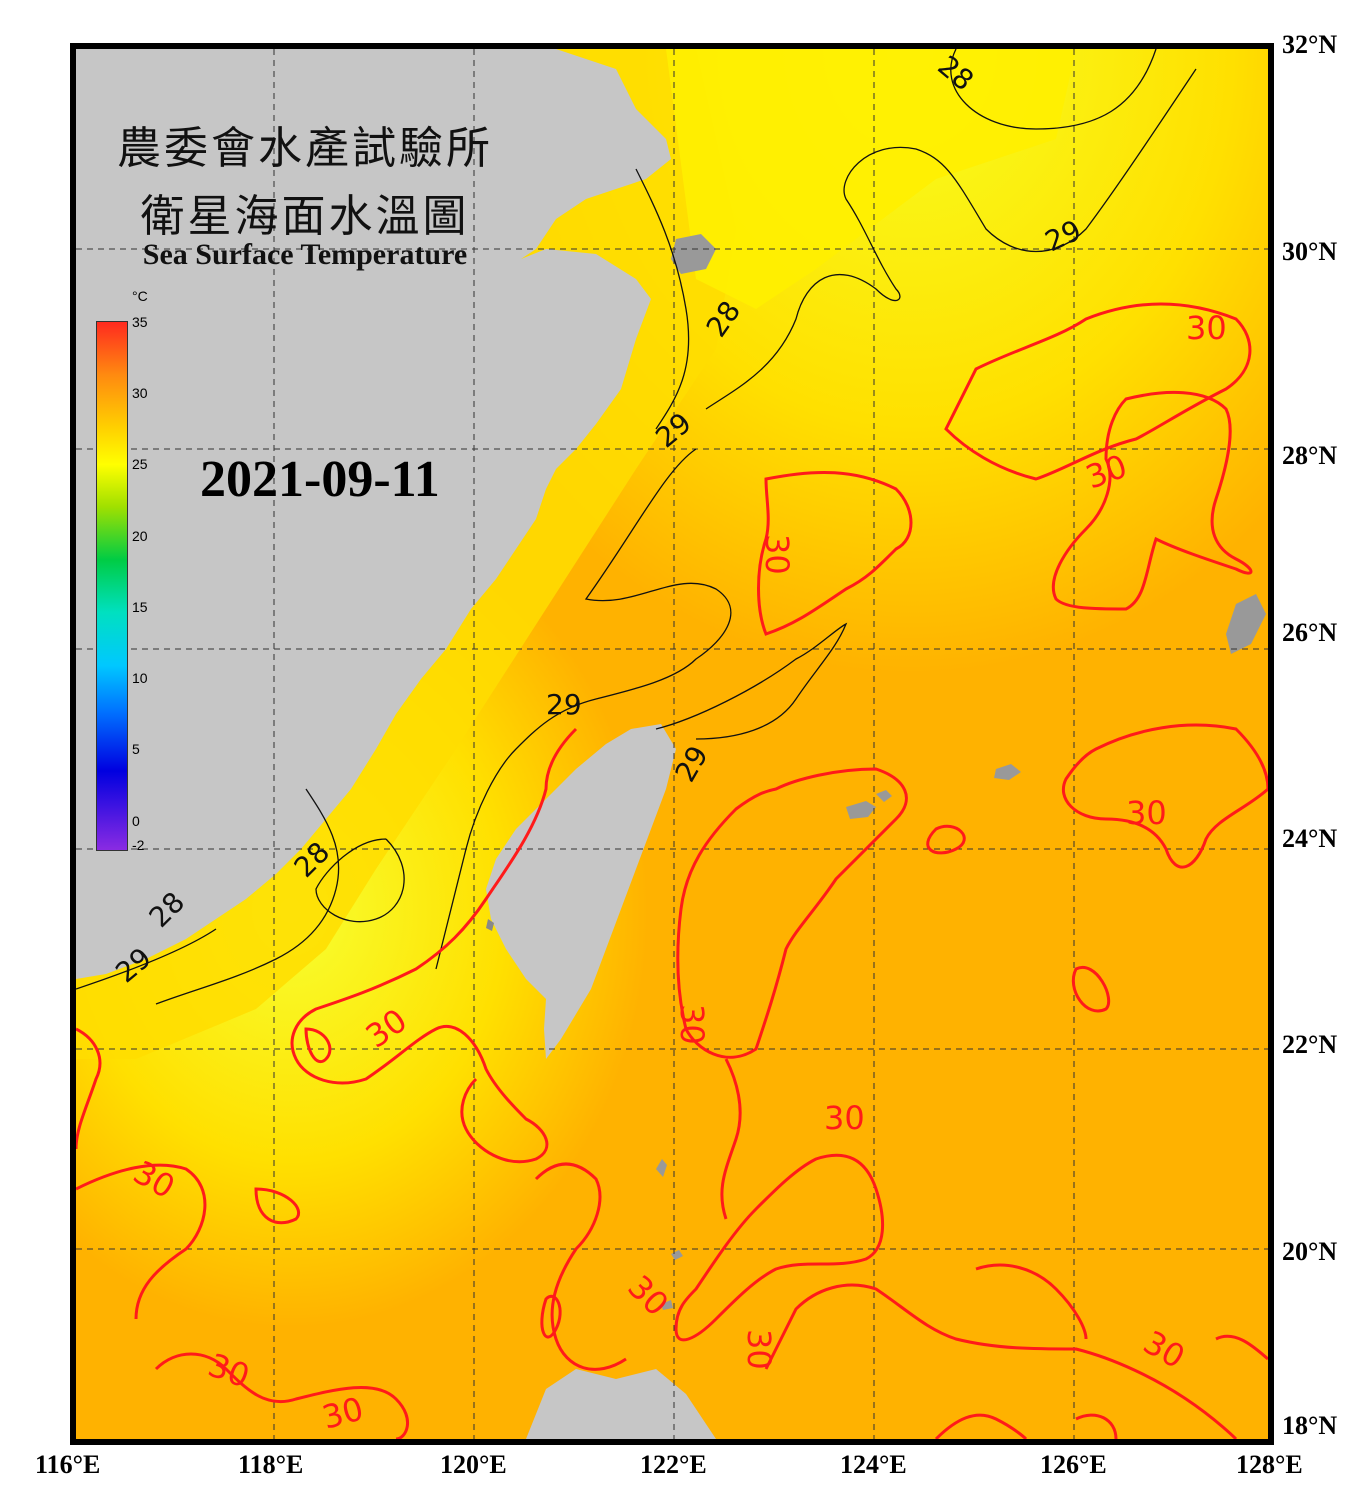 This screenshot has width=1350, height=1500. I want to click on lat-label-20n: 20°N, so click(1310, 1251).